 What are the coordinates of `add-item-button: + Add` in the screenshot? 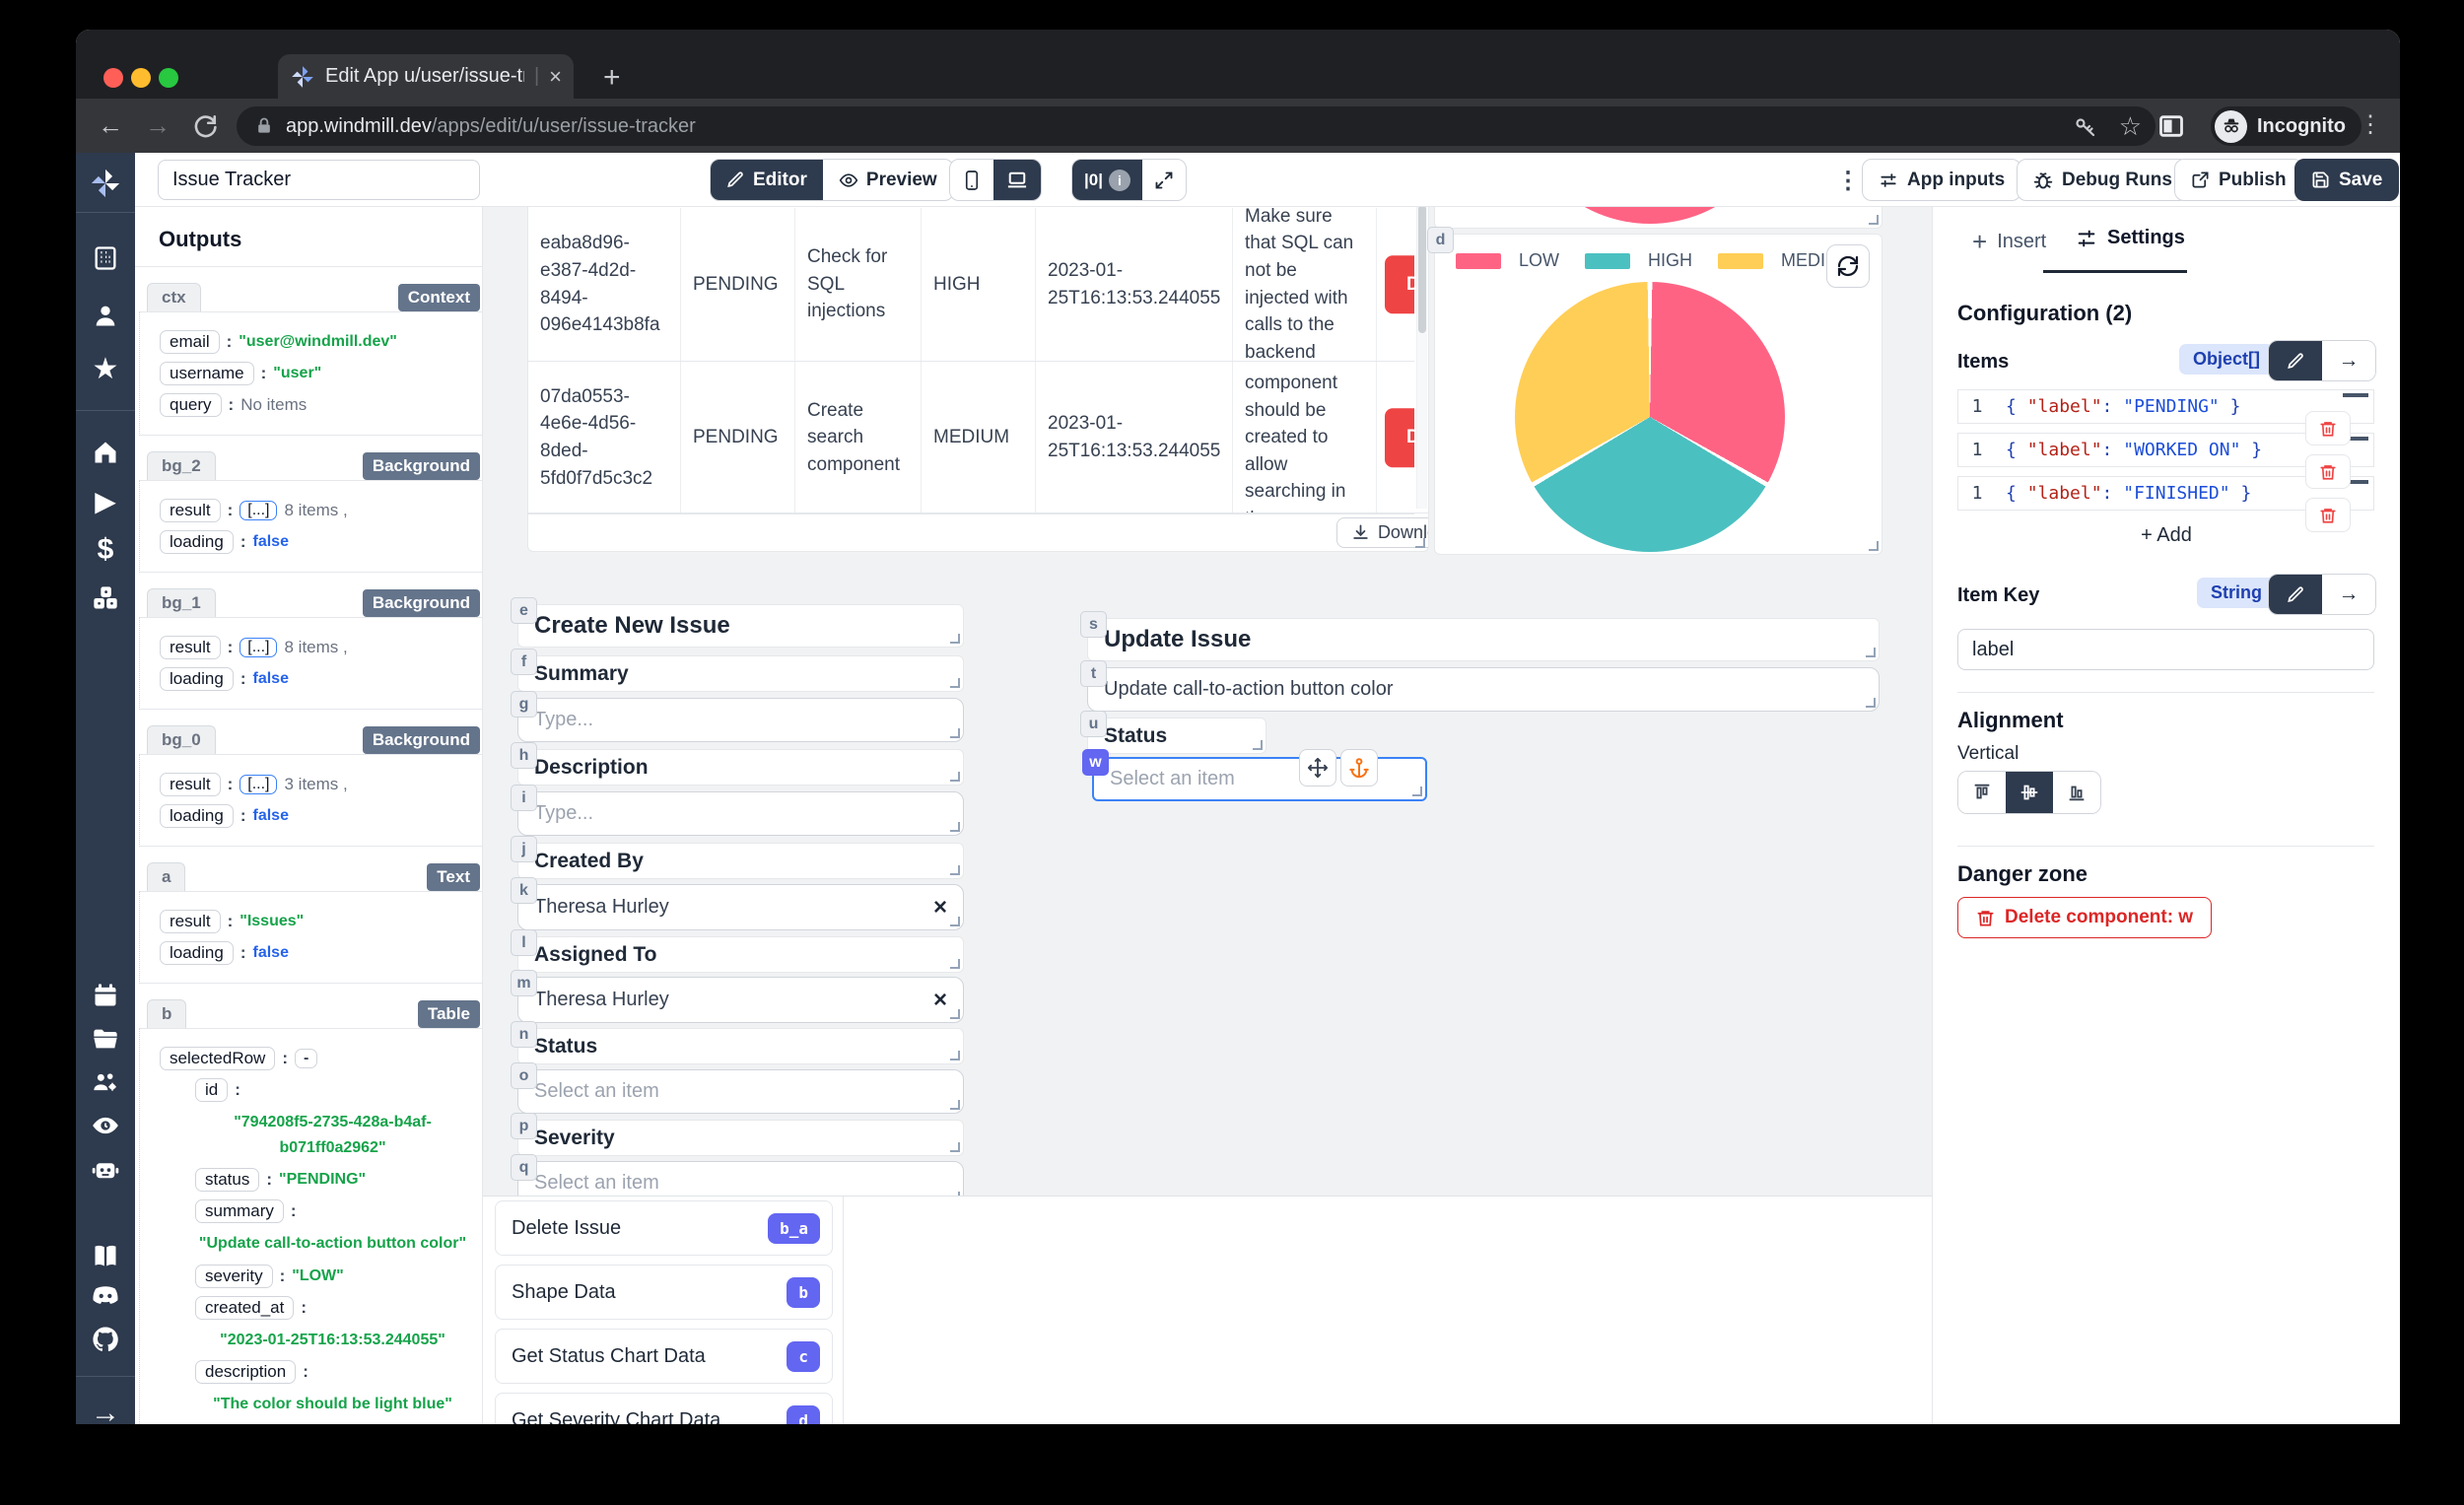 It's located at (2166, 535).